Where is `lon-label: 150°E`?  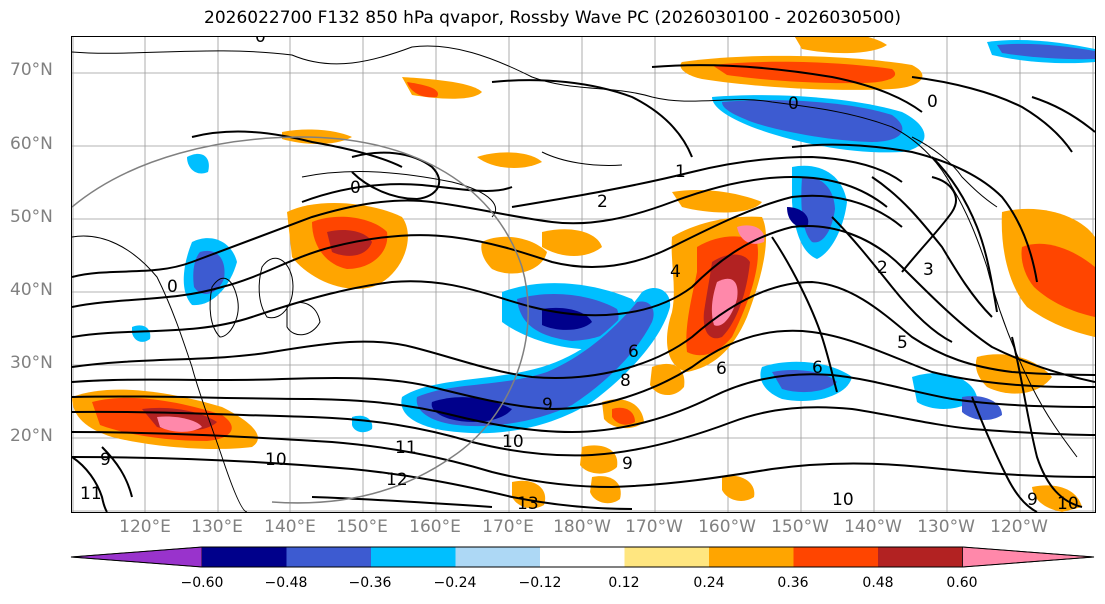 lon-label: 150°E is located at coordinates (362, 527).